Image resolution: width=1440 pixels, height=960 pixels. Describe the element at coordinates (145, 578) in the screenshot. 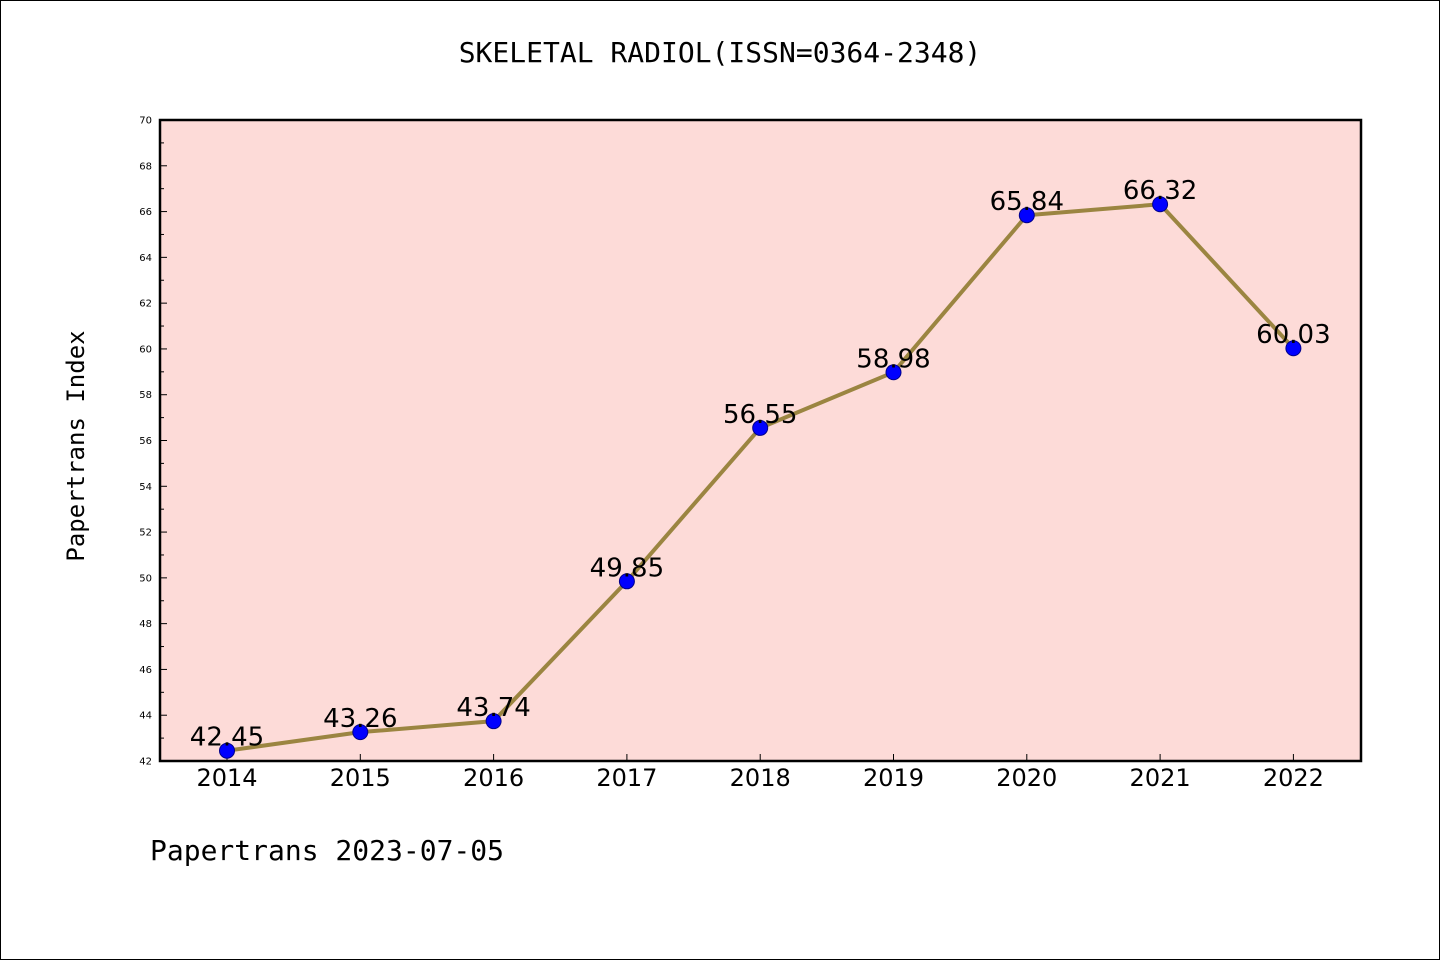

I see `y-tick-label: 50` at that location.